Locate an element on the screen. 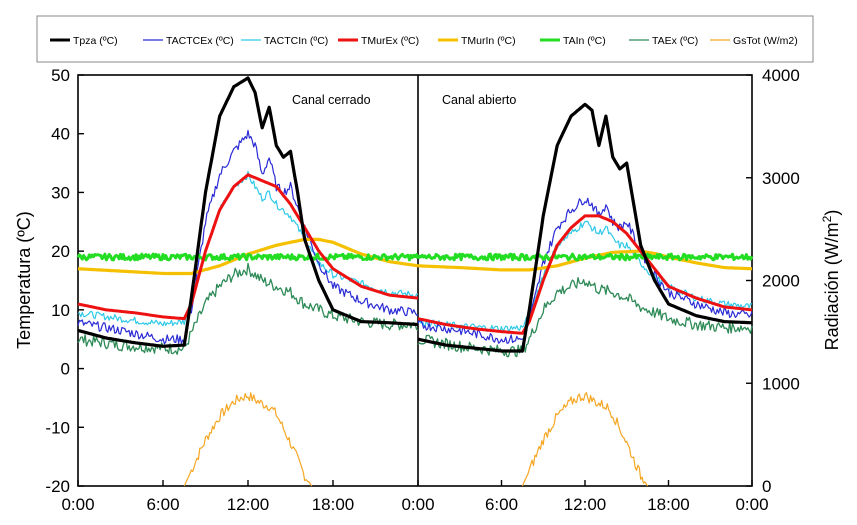 The image size is (857, 525). y-axis-label-right: Radiación (W/m2) is located at coordinates (831, 280).